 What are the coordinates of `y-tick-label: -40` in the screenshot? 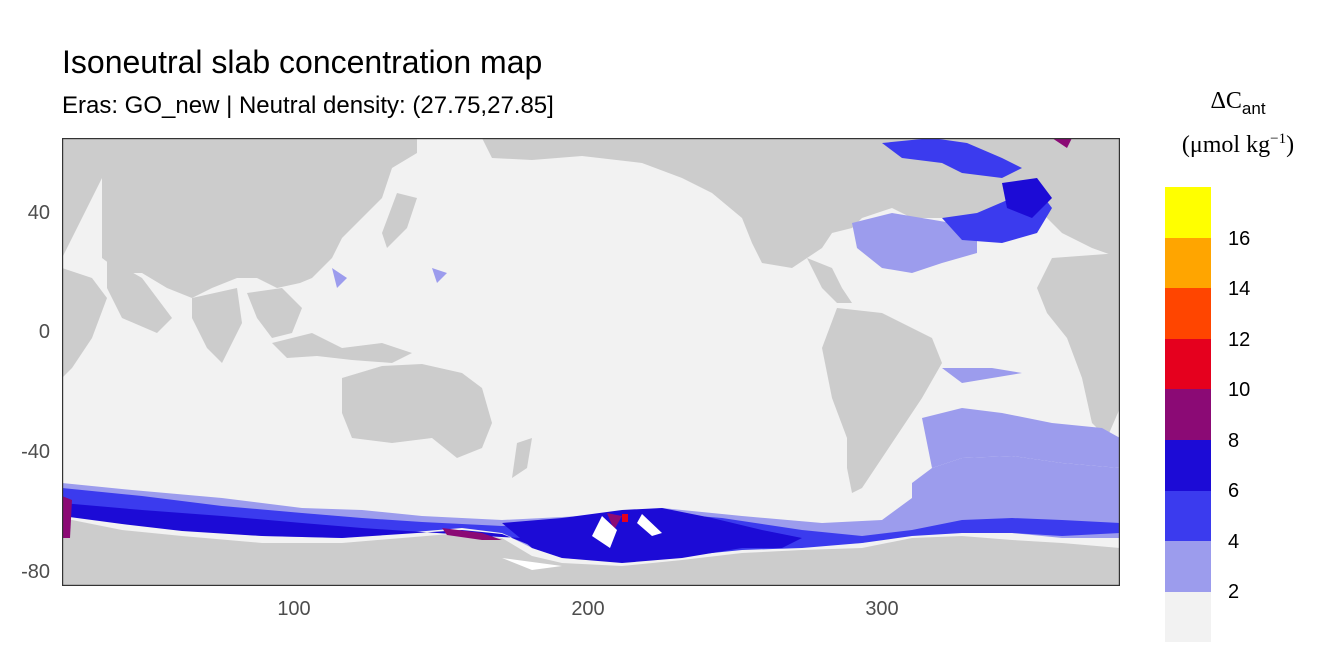 It's located at (35, 452).